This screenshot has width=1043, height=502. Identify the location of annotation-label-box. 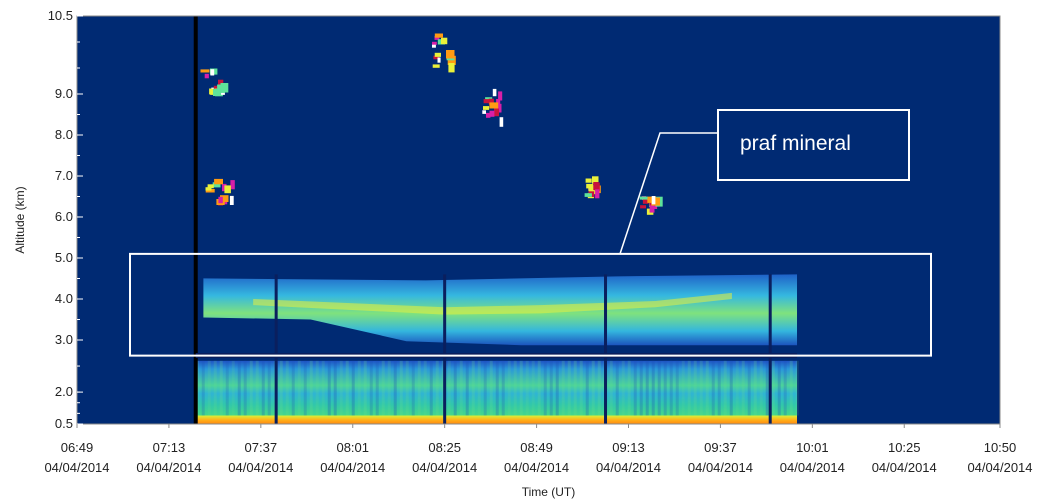
(813, 145).